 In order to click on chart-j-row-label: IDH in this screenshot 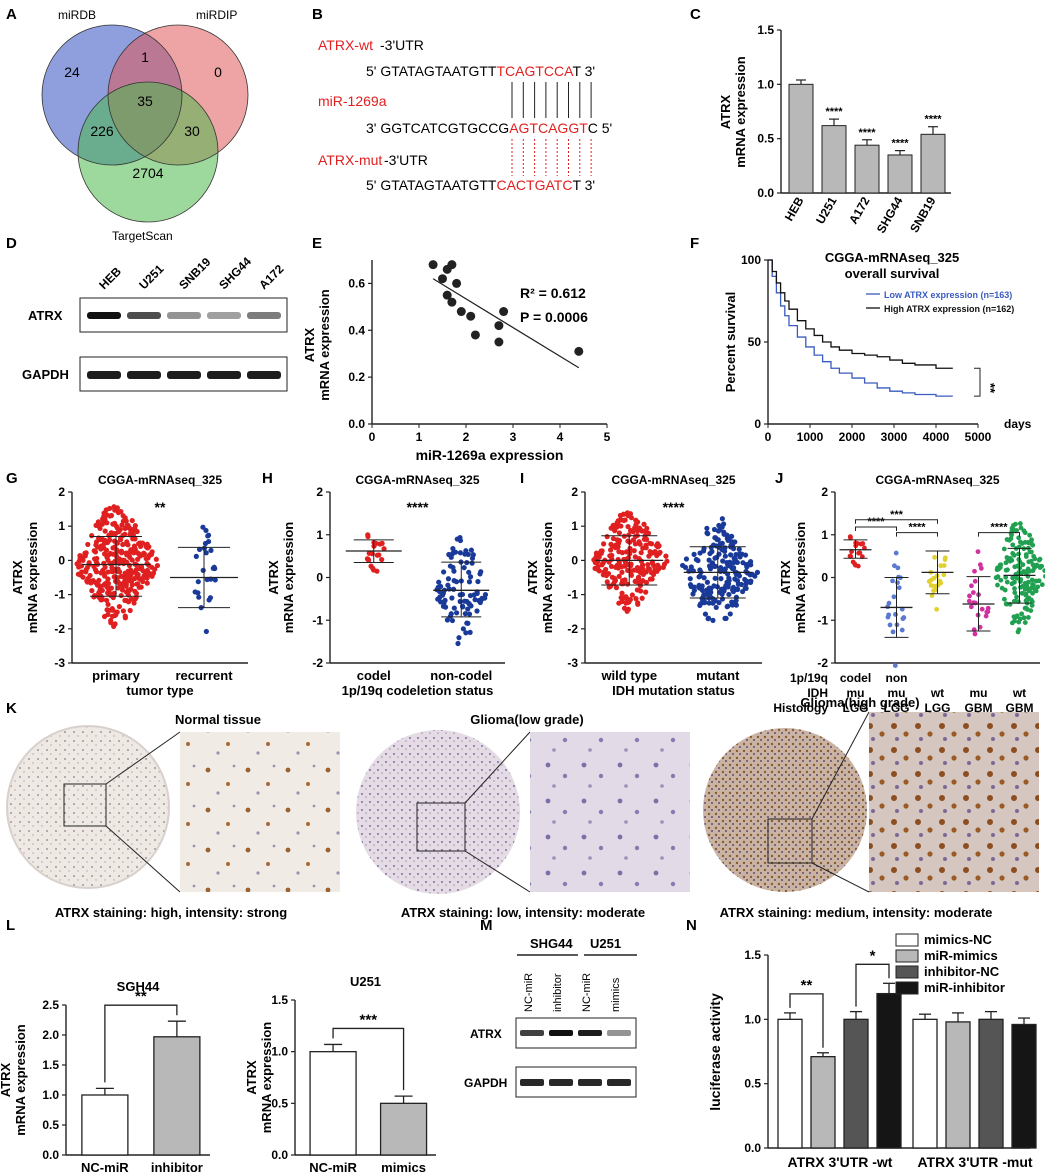, I will do `click(817, 693)`.